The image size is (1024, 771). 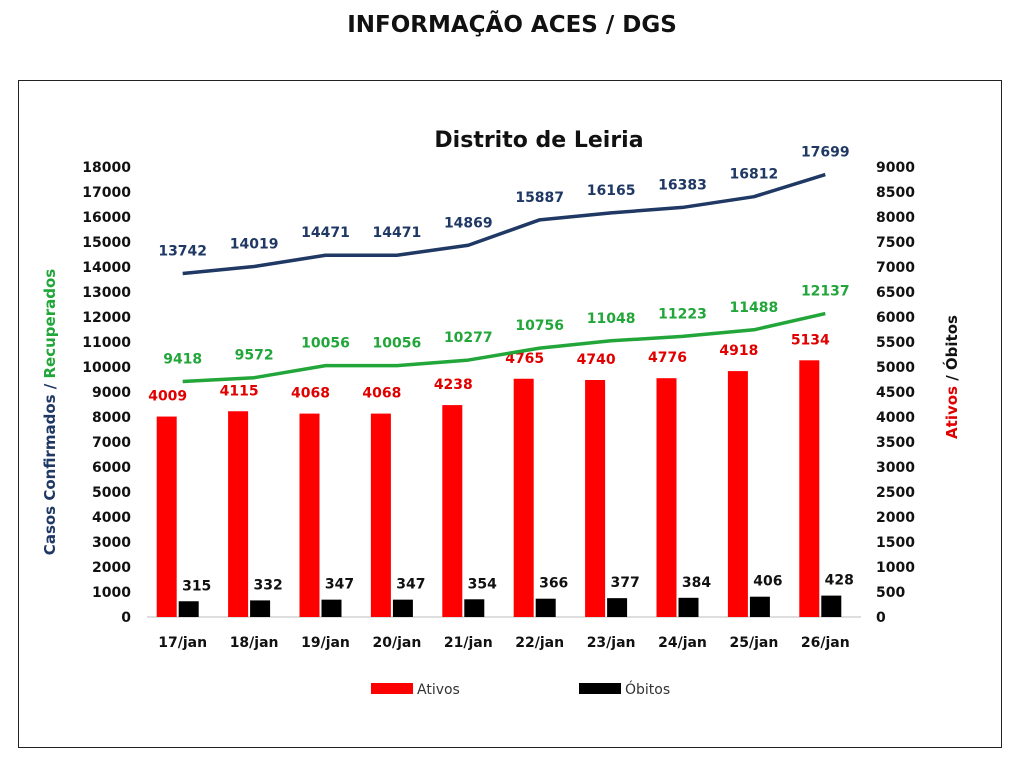 I want to click on right-axis-tick-2: 1000, so click(x=895, y=568).